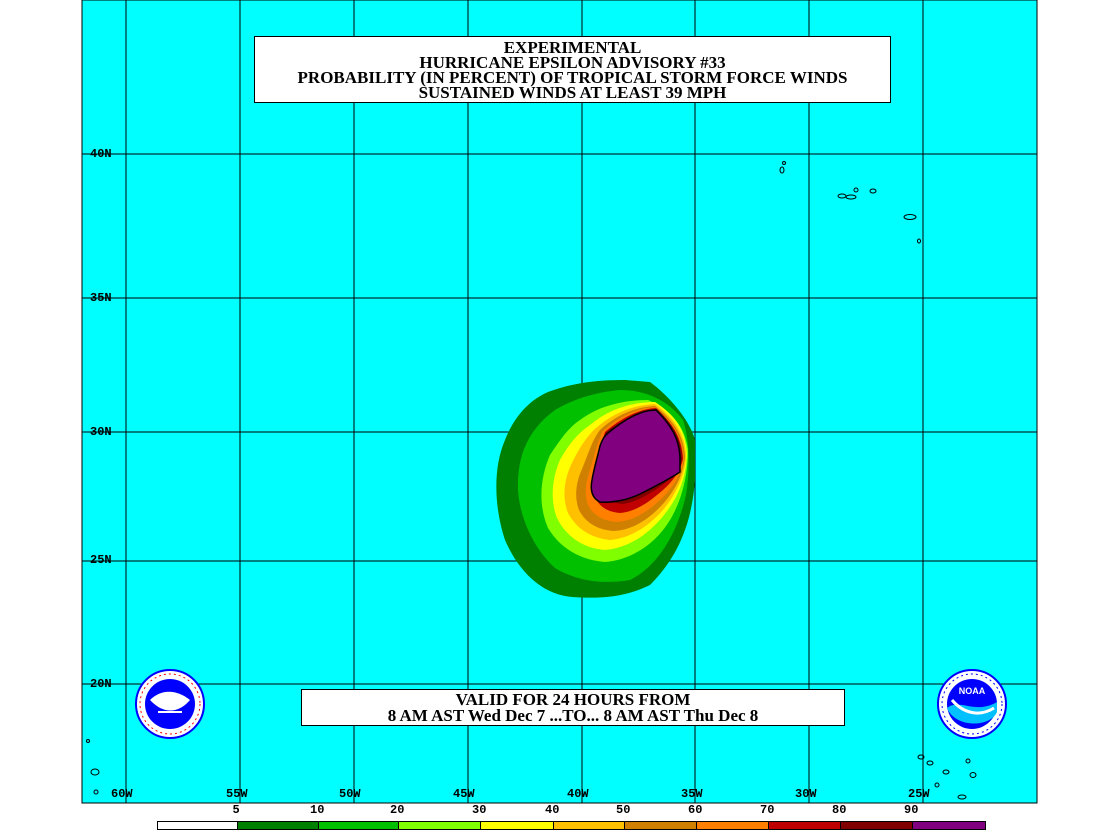 The image size is (1119, 839). I want to click on legend-label: 50, so click(623, 810).